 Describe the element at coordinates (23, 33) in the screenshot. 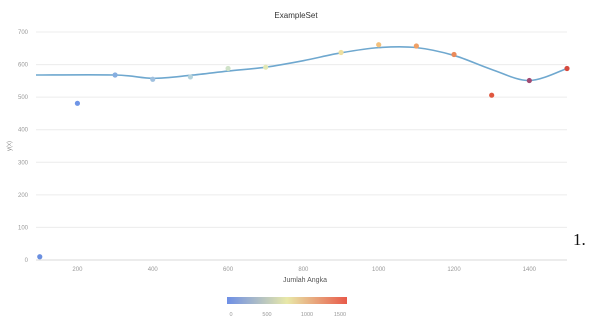

I see `y-tick-label: 700` at that location.